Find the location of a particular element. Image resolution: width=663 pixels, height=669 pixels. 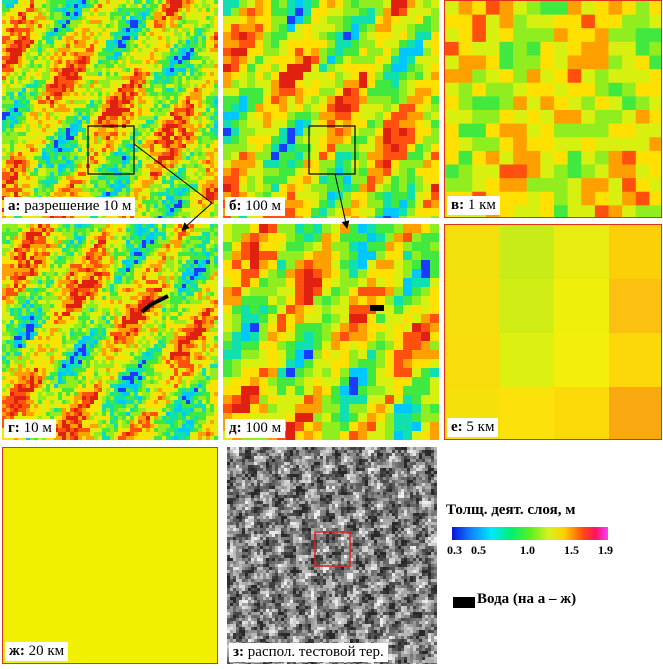

water-body-g is located at coordinates (154, 304).